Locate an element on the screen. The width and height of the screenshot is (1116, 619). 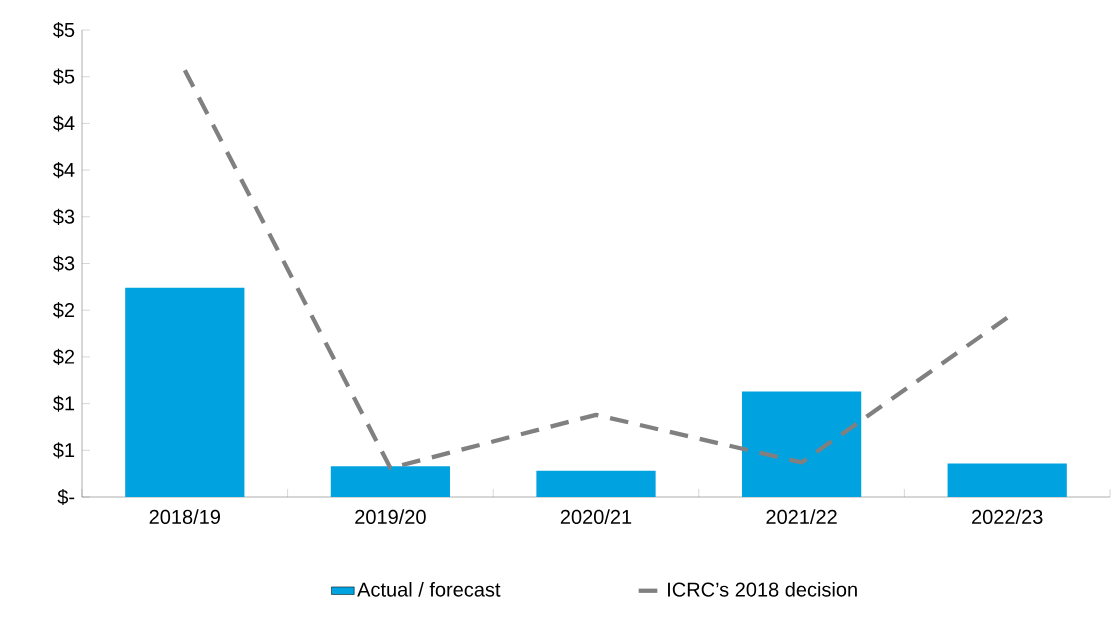
x-tick-label: 2022/23 is located at coordinates (1007, 516).